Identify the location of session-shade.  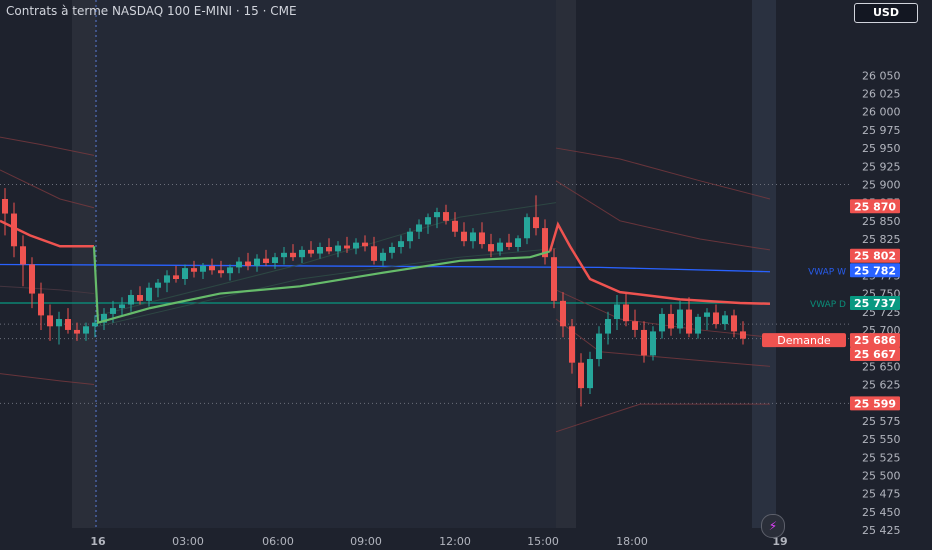
(566, 264).